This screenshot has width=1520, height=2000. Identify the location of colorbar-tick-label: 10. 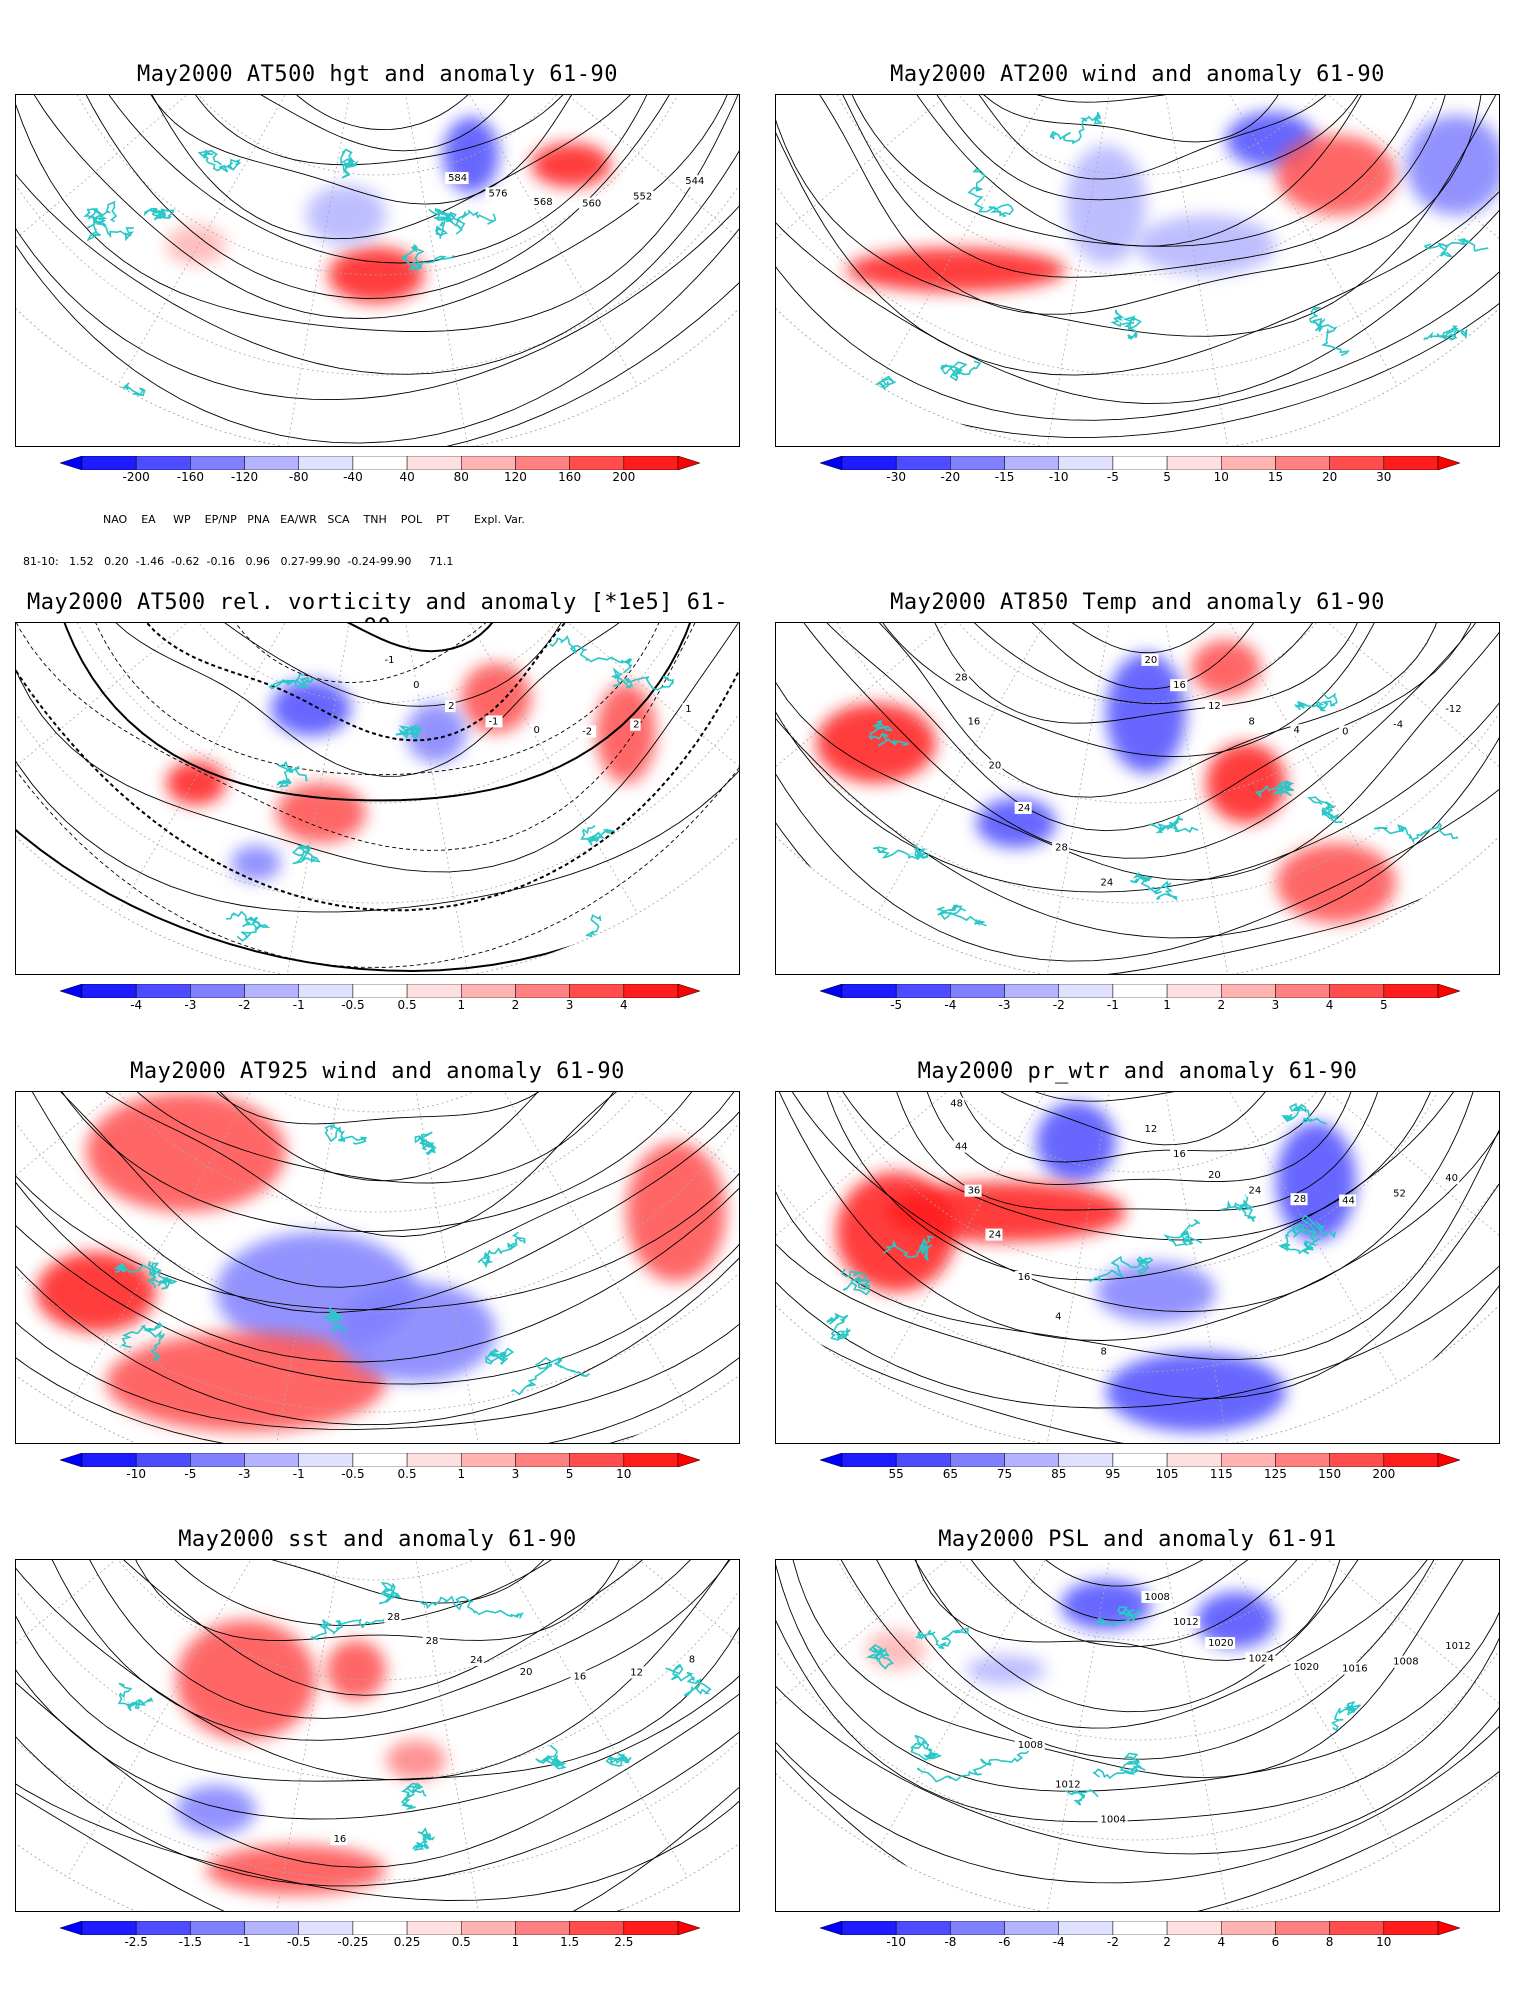
(1221, 477).